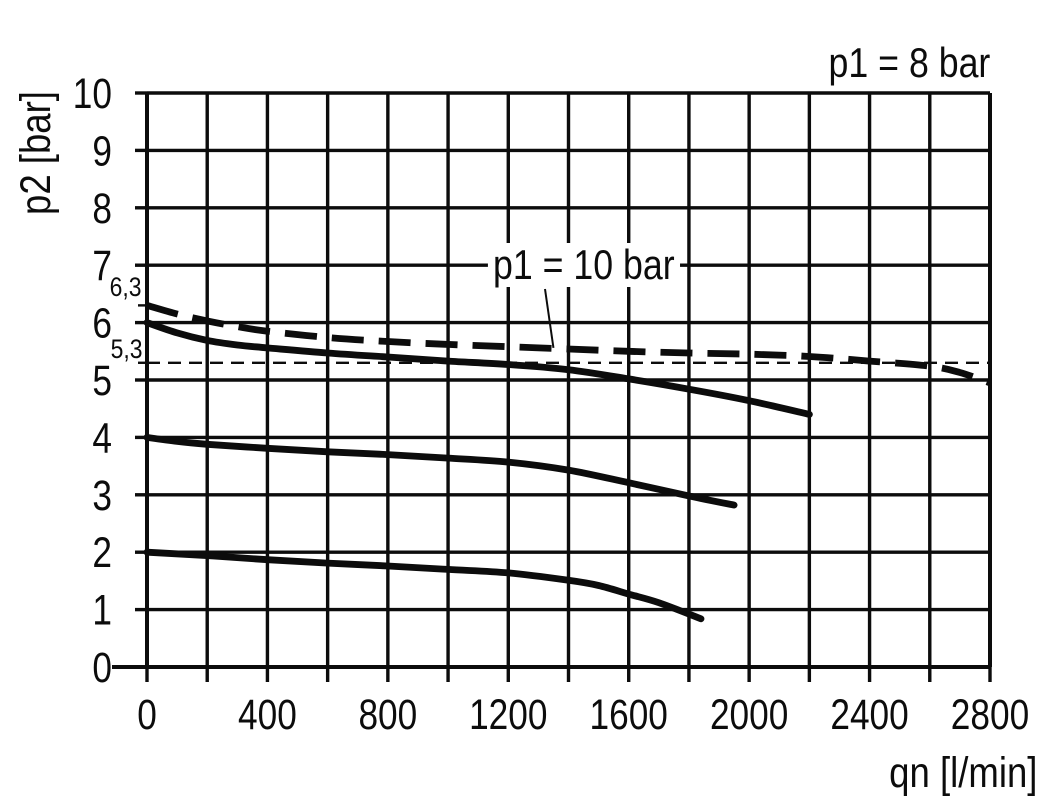 The width and height of the screenshot is (1051, 803). What do you see at coordinates (102, 668) in the screenshot?
I see `y-tick-label: 0` at bounding box center [102, 668].